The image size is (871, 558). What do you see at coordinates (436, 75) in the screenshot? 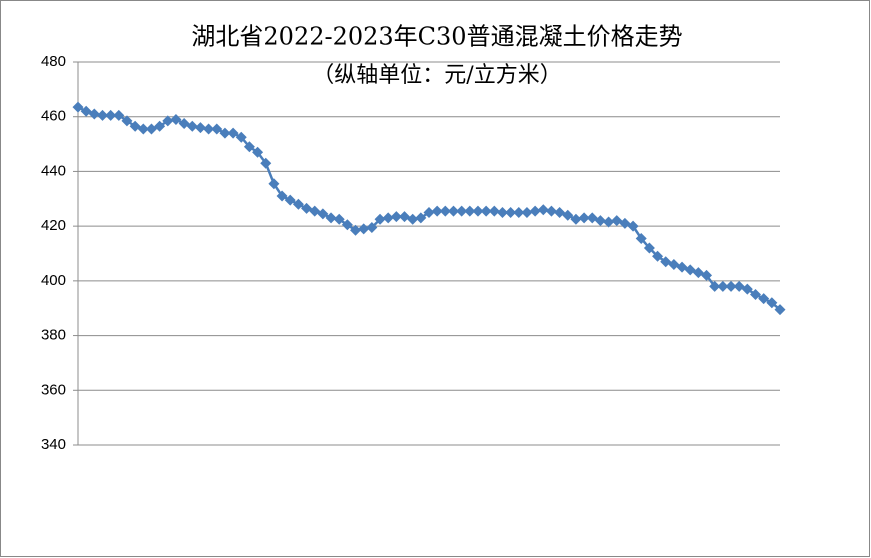
I see `chart-subtitle: （纵轴单位：元/立方米）` at bounding box center [436, 75].